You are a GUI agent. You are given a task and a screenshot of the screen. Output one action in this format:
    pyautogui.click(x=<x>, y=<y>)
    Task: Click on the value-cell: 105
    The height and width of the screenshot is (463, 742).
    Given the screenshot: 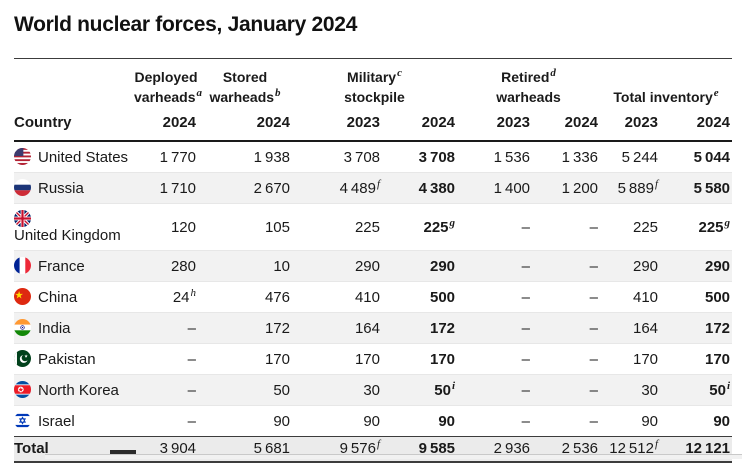 What is the action you would take?
    pyautogui.click(x=245, y=227)
    